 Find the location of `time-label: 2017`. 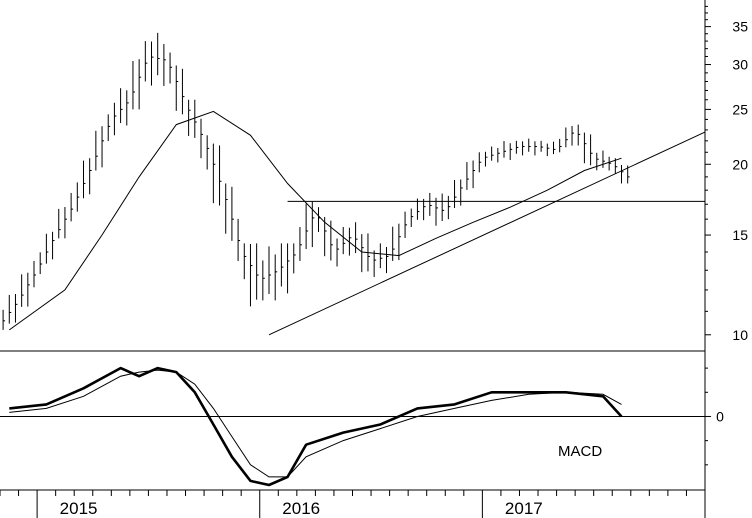

time-label: 2017 is located at coordinates (524, 508).